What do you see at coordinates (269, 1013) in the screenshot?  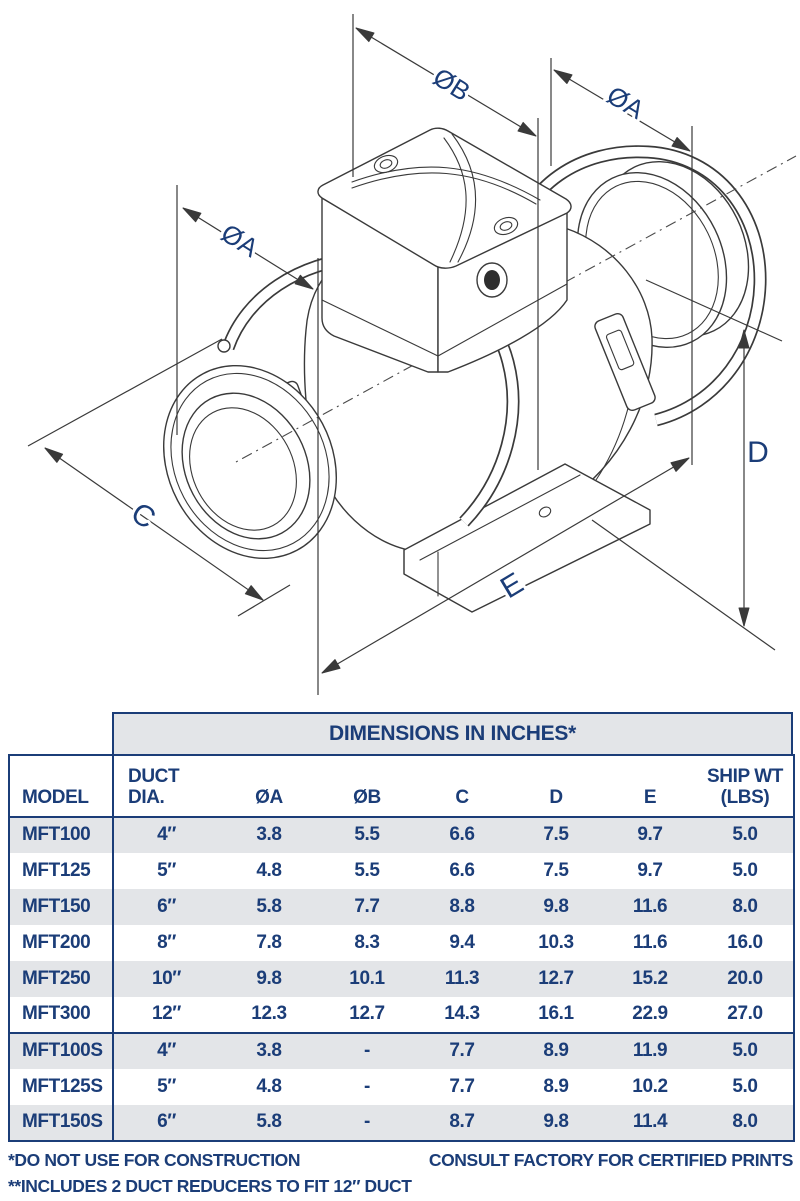 I see `value-cell: 12.3` at bounding box center [269, 1013].